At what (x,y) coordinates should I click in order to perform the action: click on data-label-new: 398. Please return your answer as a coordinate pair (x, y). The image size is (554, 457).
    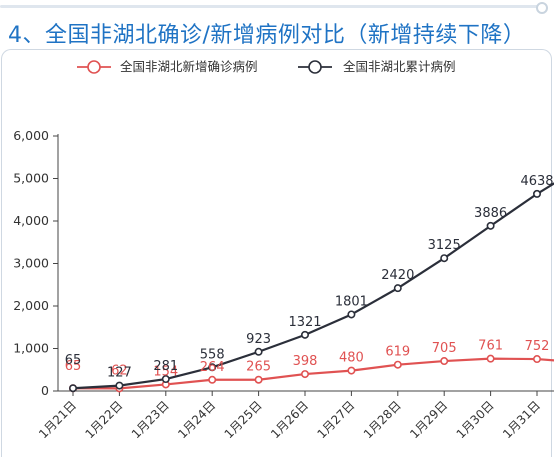
    Looking at the image, I should click on (305, 361).